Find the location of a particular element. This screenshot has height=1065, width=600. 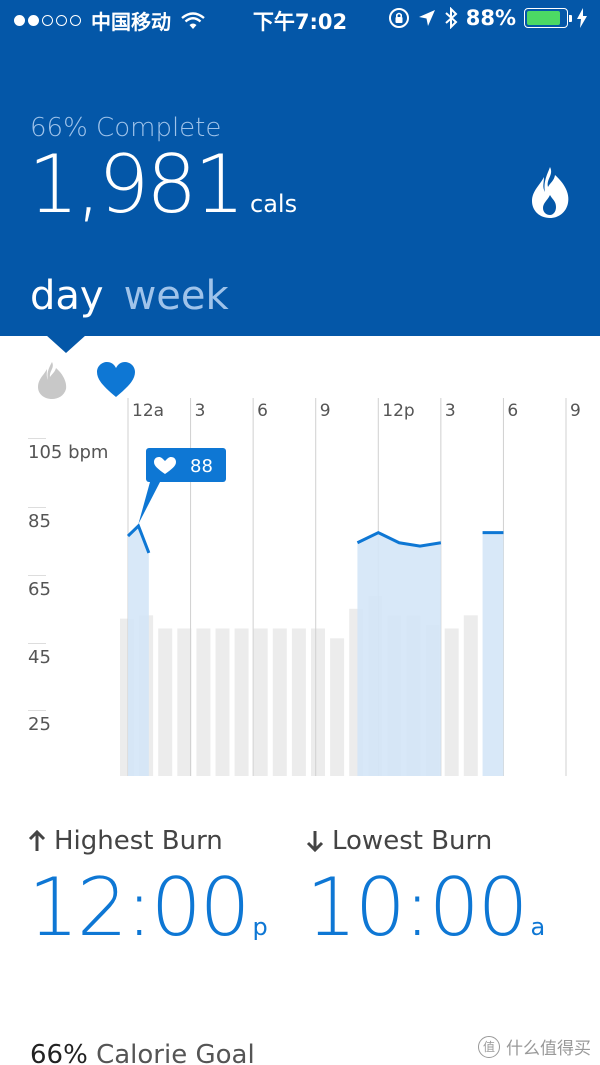

highest-burn-time: 12:00 is located at coordinates (139, 907).